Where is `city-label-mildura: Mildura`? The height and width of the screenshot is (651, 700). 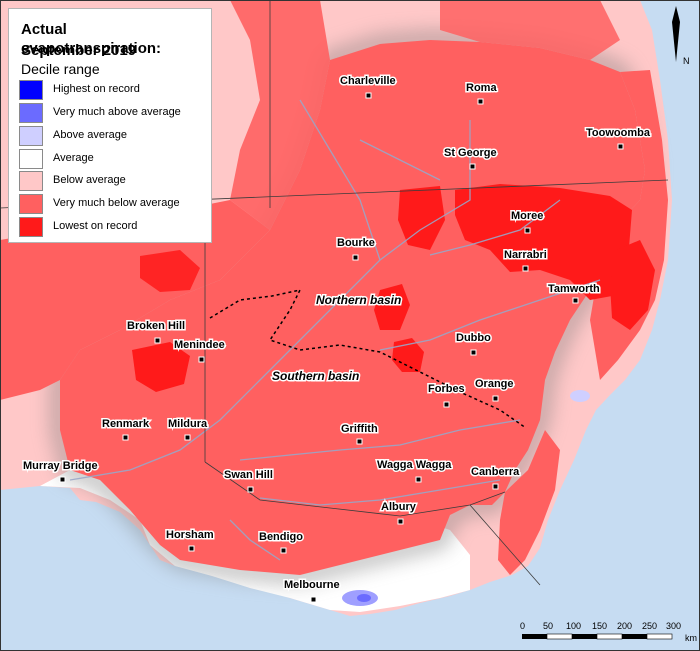
city-label-mildura: Mildura is located at coordinates (188, 424).